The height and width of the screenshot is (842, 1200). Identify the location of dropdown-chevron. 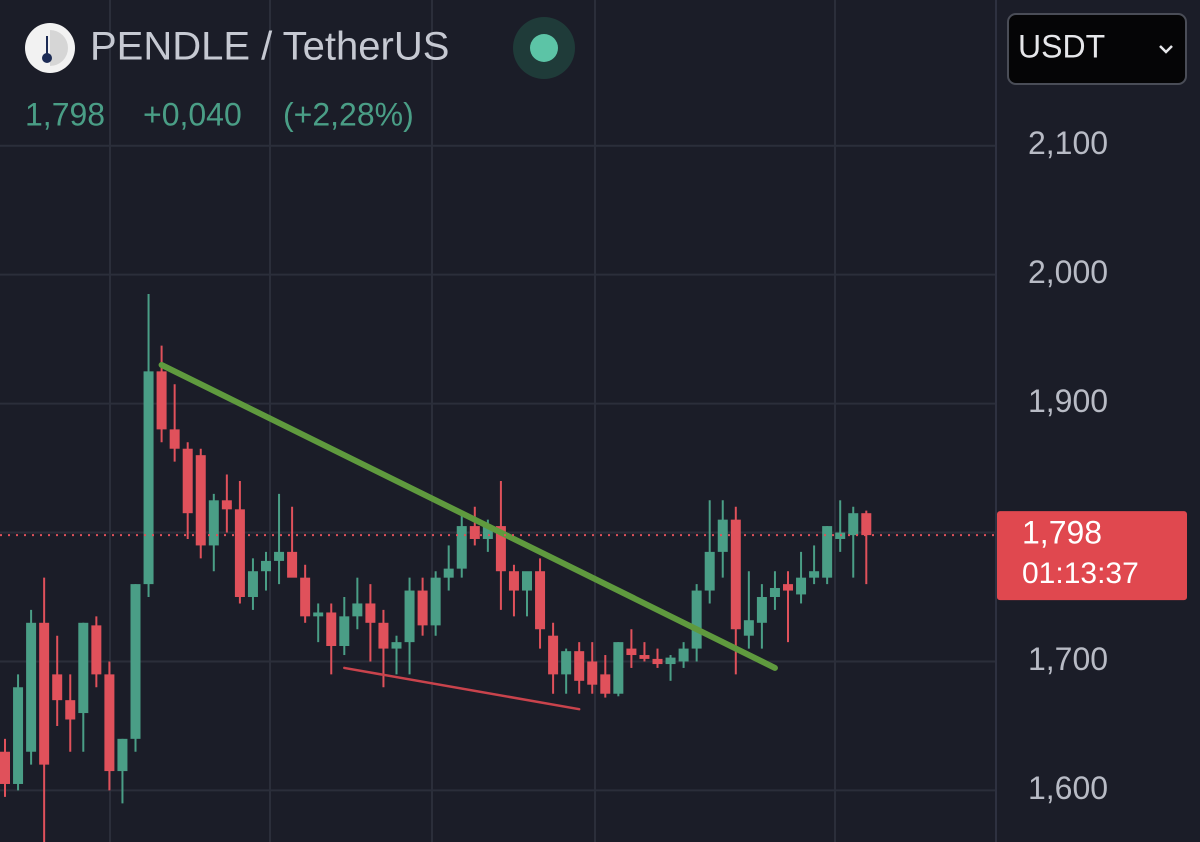
(1166, 49).